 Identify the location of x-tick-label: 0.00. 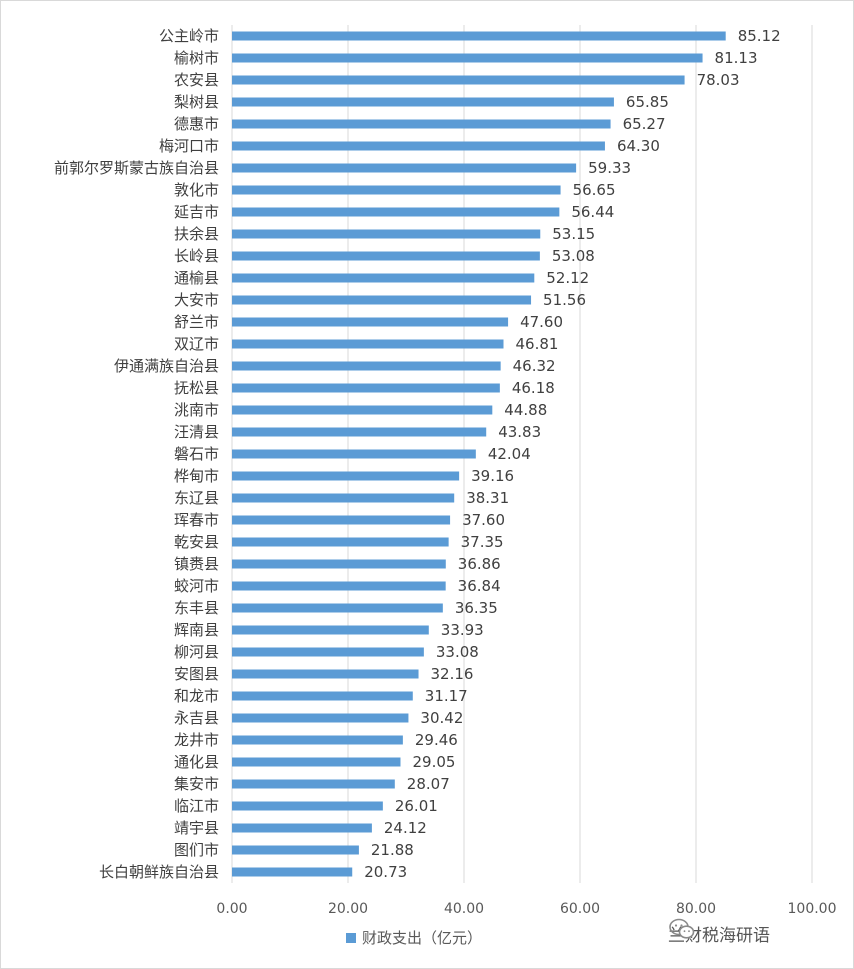
(231, 909).